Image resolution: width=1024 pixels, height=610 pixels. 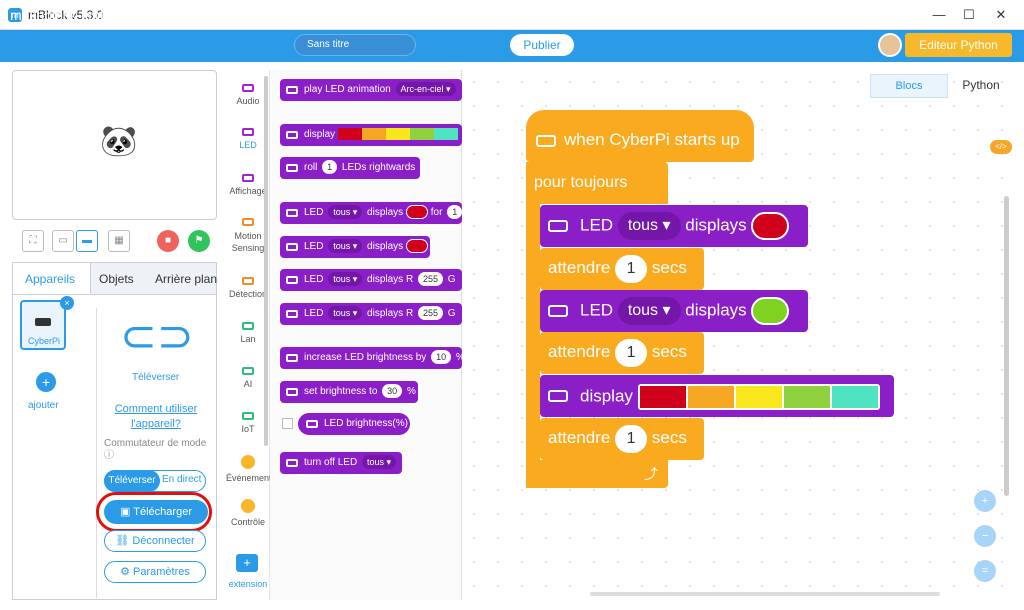 I want to click on script-wait-2: attendre 1 secs, so click(x=622, y=353).